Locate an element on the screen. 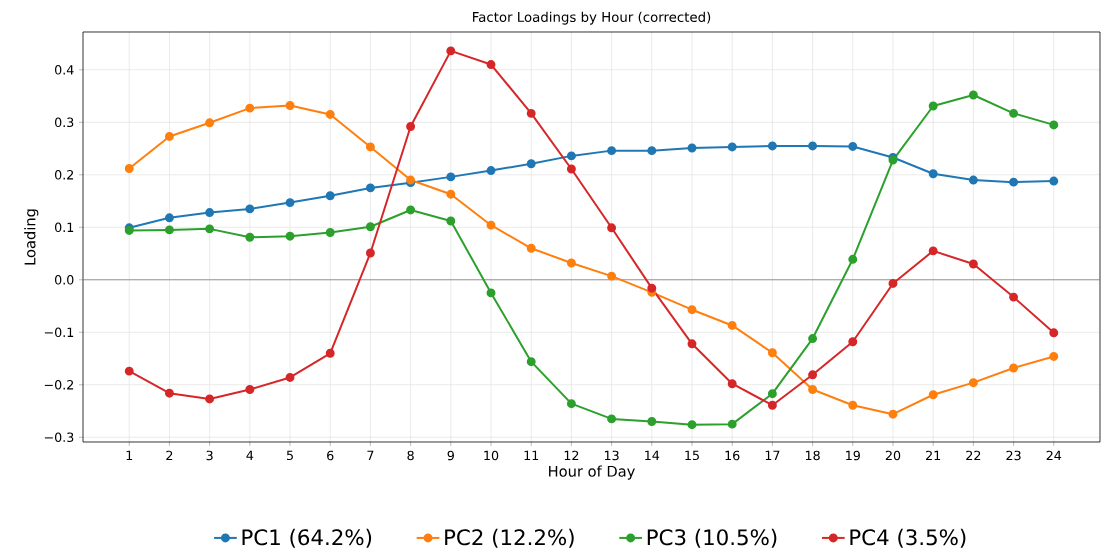 The image size is (1108, 552). y-tick-label: −0.3 is located at coordinates (59, 437).